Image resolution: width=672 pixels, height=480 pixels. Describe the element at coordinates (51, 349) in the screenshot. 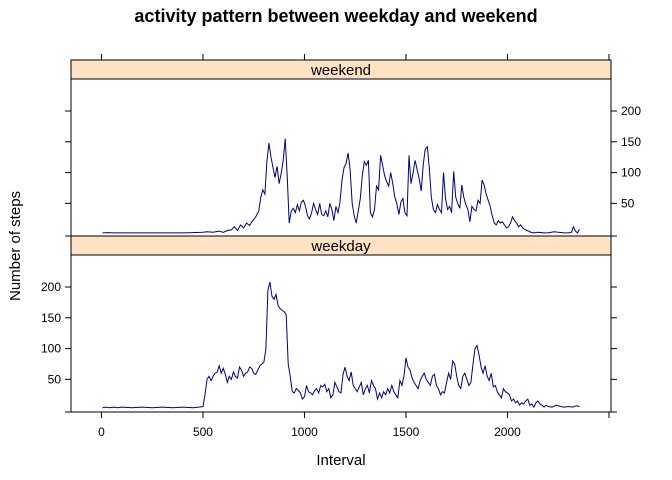

I see `y-tick-label-weekday-100: 100` at that location.